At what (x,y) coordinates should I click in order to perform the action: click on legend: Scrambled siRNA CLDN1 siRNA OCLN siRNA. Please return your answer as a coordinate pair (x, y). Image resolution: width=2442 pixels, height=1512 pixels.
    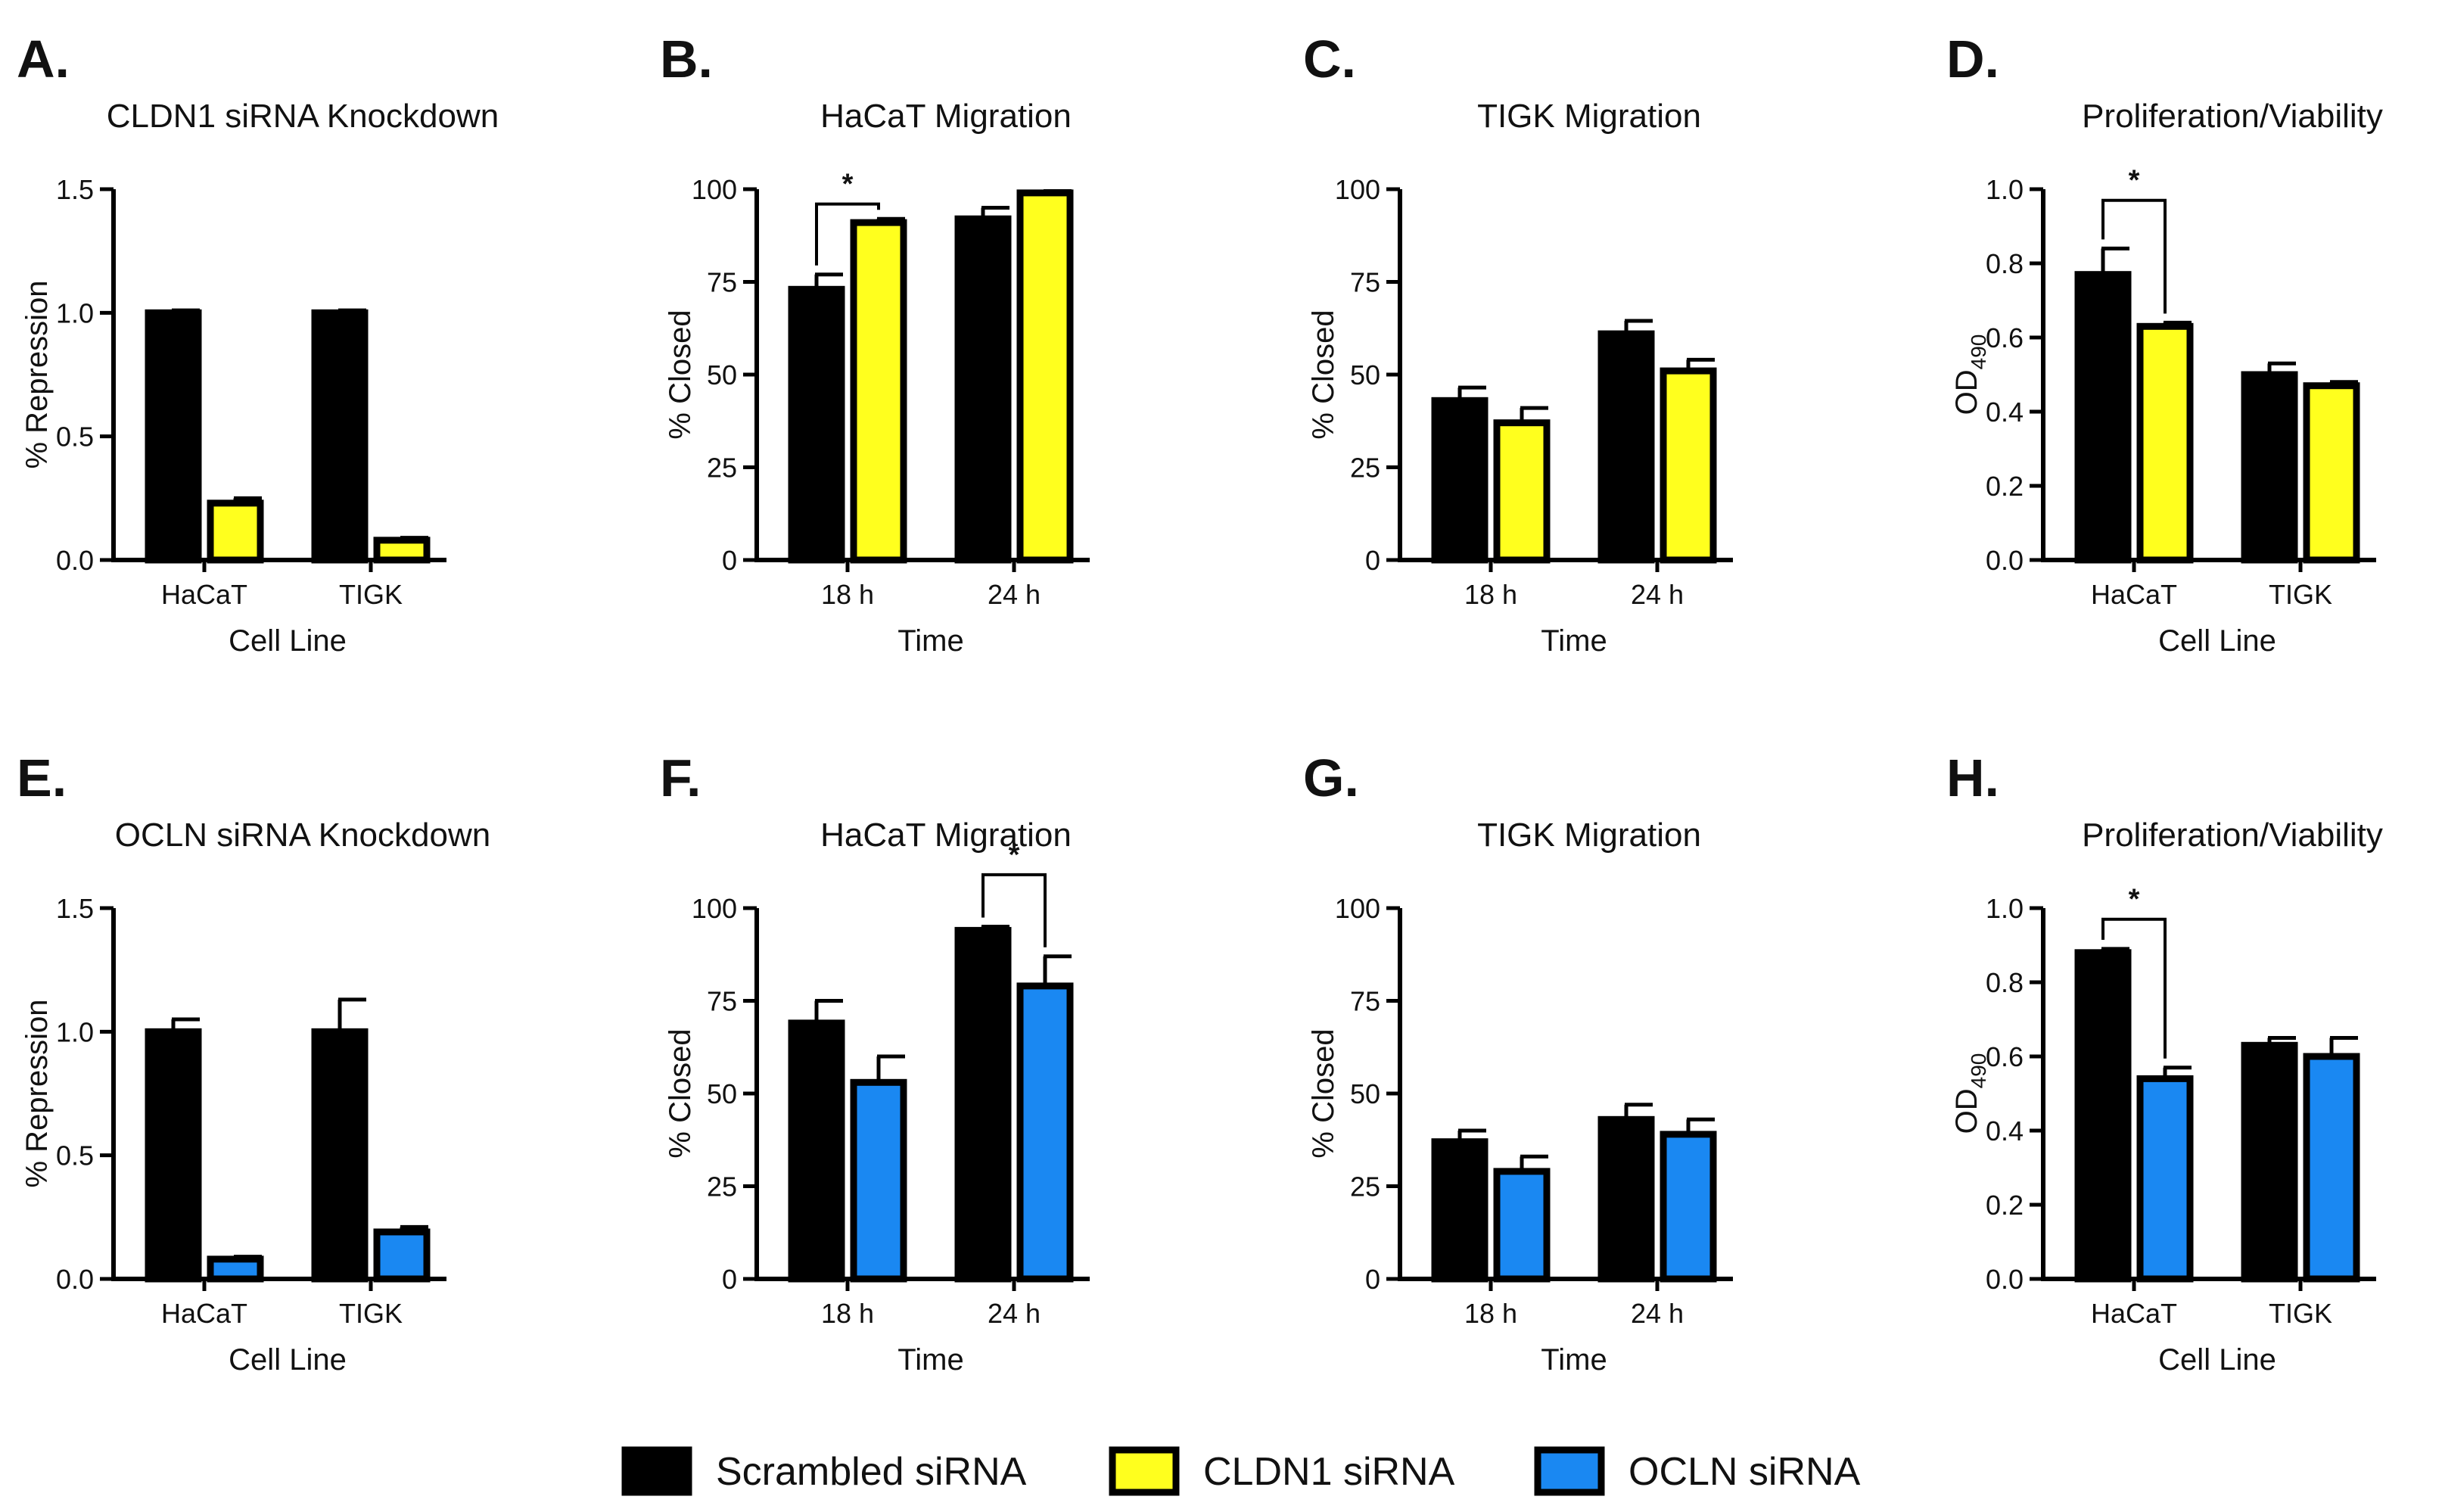
    Looking at the image, I should click on (1241, 1471).